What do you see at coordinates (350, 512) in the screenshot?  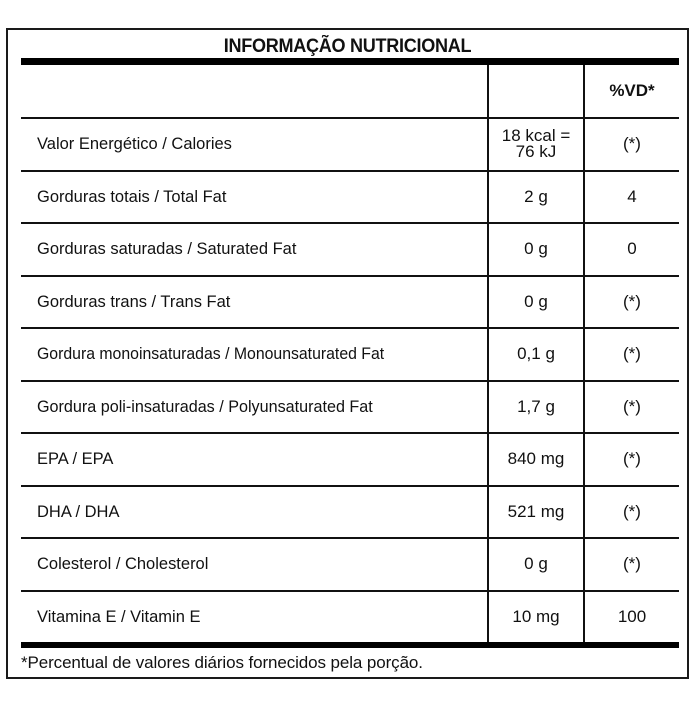 I see `table-row: DHA / DHA 521 mg (*)` at bounding box center [350, 512].